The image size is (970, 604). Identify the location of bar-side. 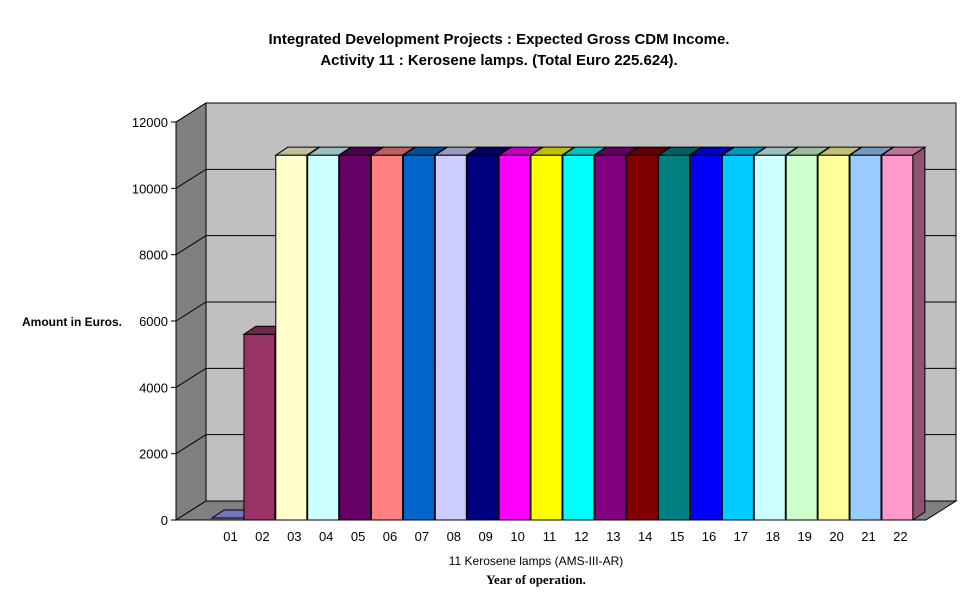
(919, 333).